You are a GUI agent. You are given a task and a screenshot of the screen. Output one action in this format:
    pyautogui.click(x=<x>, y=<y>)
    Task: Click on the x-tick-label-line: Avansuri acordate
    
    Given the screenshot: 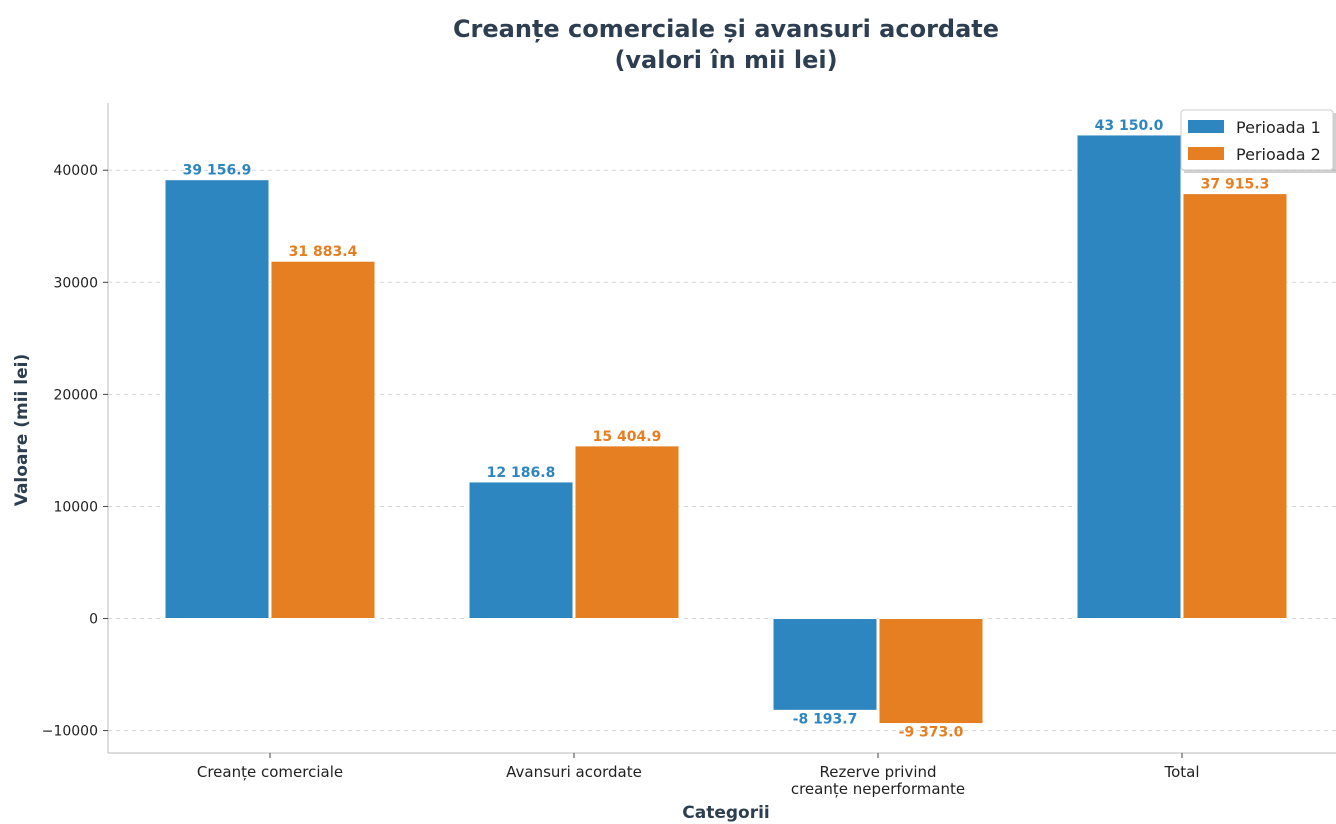 What is the action you would take?
    pyautogui.click(x=574, y=772)
    